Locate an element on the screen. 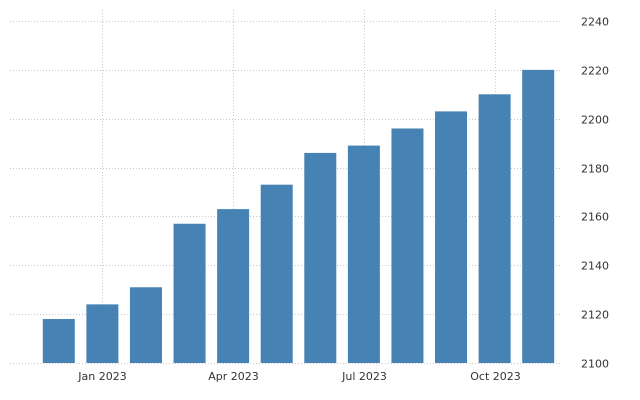 The image size is (640, 400). y-tick-label: 2240 is located at coordinates (595, 22).